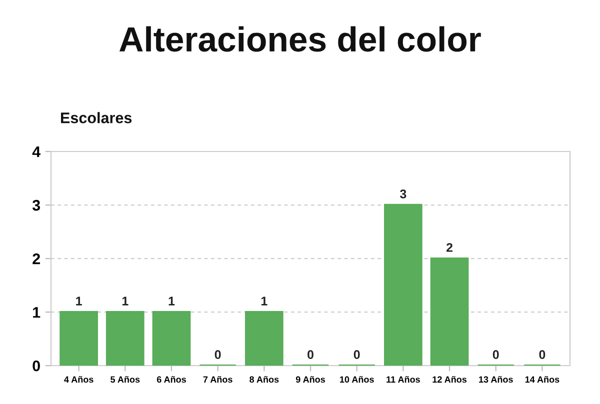 The height and width of the screenshot is (404, 600). I want to click on chart-subtitle: Escolares, so click(96, 118).